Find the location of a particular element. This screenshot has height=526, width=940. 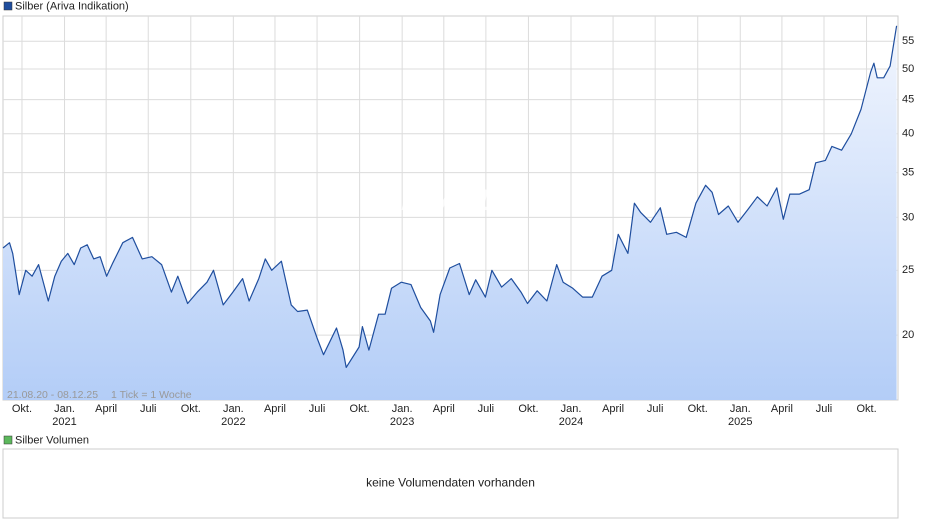

x-year-label: 2023 is located at coordinates (402, 422).